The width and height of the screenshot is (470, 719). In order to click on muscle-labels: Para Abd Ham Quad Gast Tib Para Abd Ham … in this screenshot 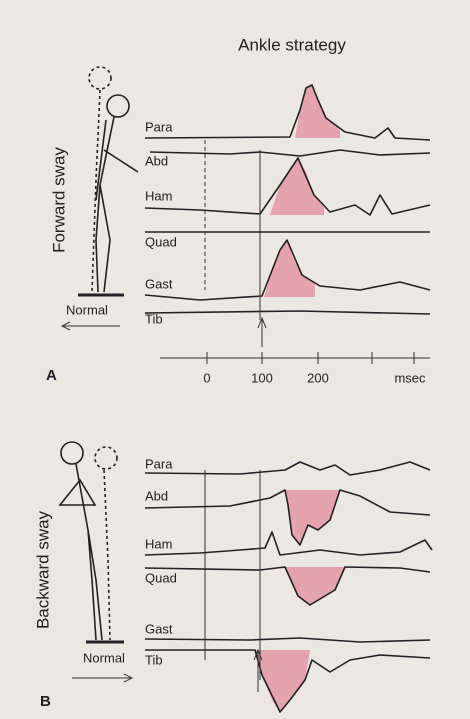, I will do `click(161, 393)`.